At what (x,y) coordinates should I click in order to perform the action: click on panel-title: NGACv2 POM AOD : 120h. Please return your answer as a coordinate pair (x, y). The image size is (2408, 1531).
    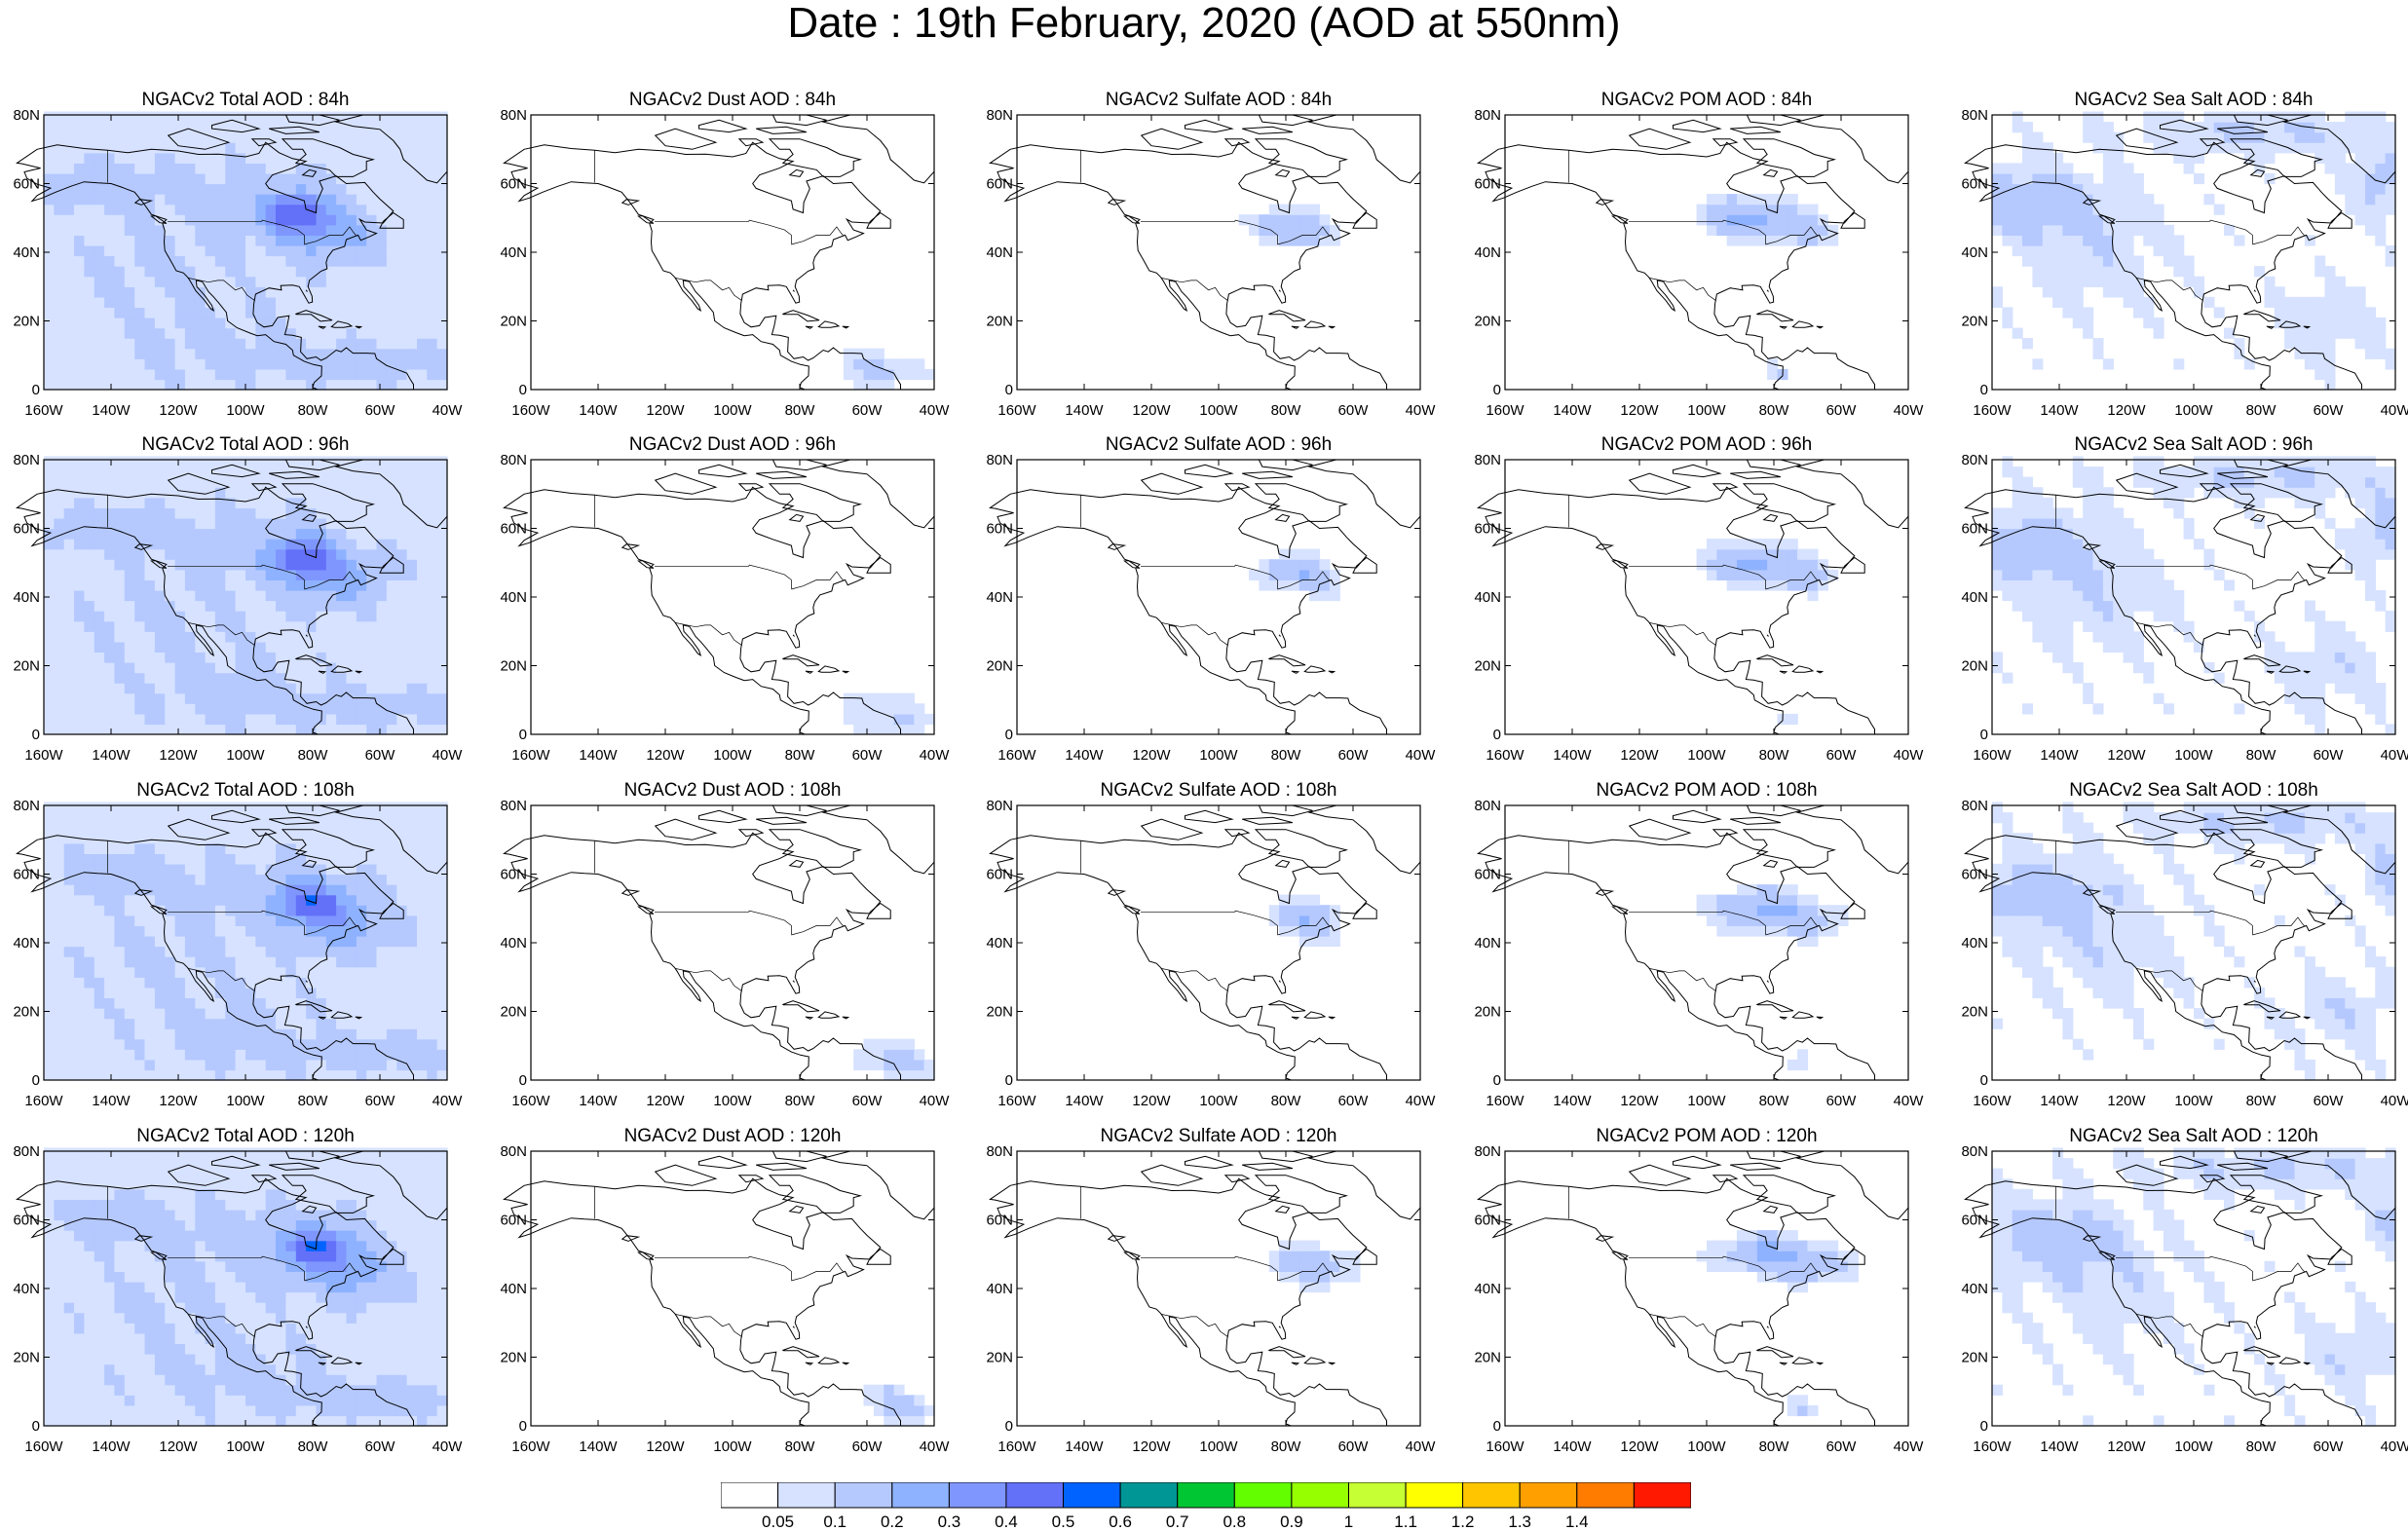
    Looking at the image, I should click on (1707, 1136).